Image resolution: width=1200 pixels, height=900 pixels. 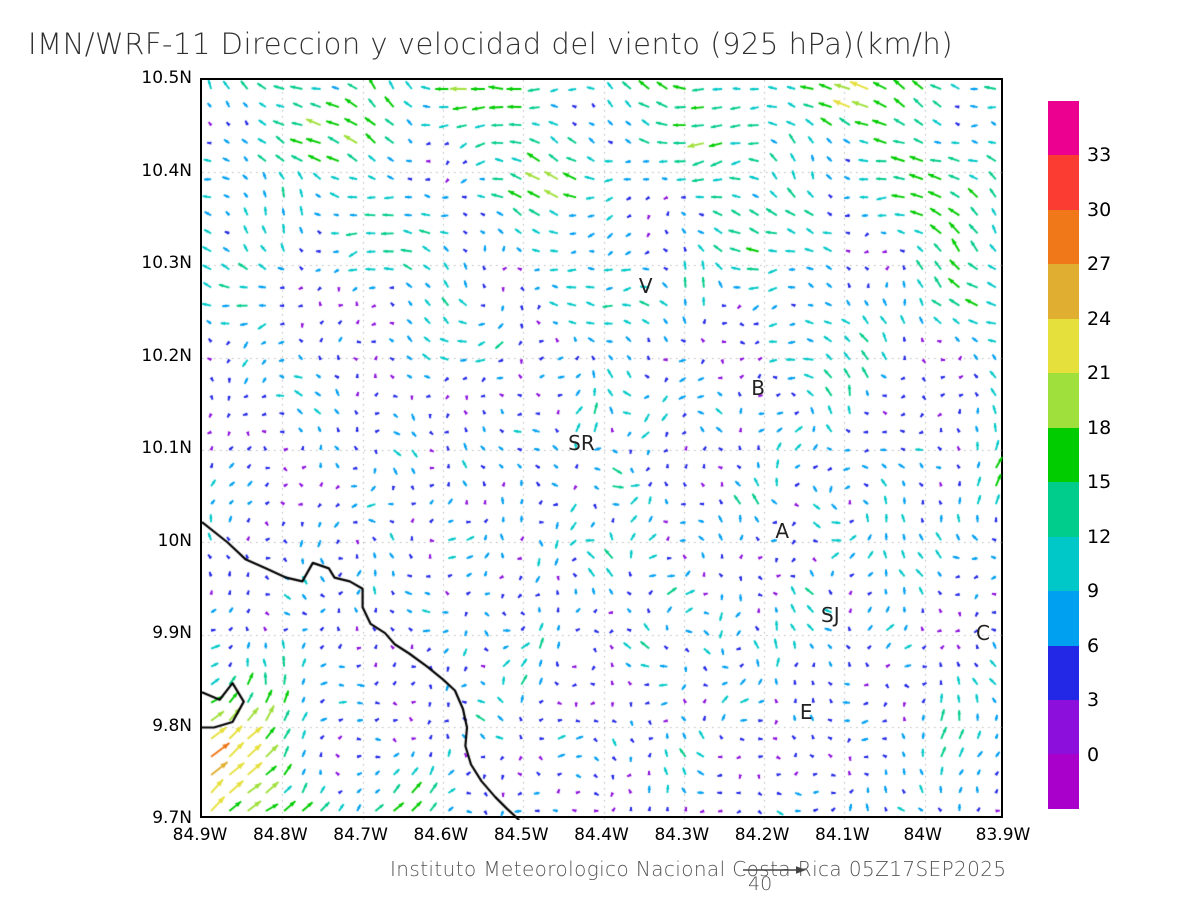 I want to click on y-axis-tick-label: 9.7N, so click(x=172, y=818).